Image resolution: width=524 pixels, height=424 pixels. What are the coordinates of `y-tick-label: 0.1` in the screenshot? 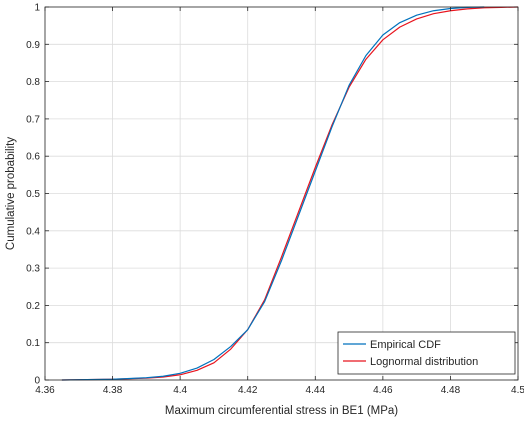 It's located at (33, 343).